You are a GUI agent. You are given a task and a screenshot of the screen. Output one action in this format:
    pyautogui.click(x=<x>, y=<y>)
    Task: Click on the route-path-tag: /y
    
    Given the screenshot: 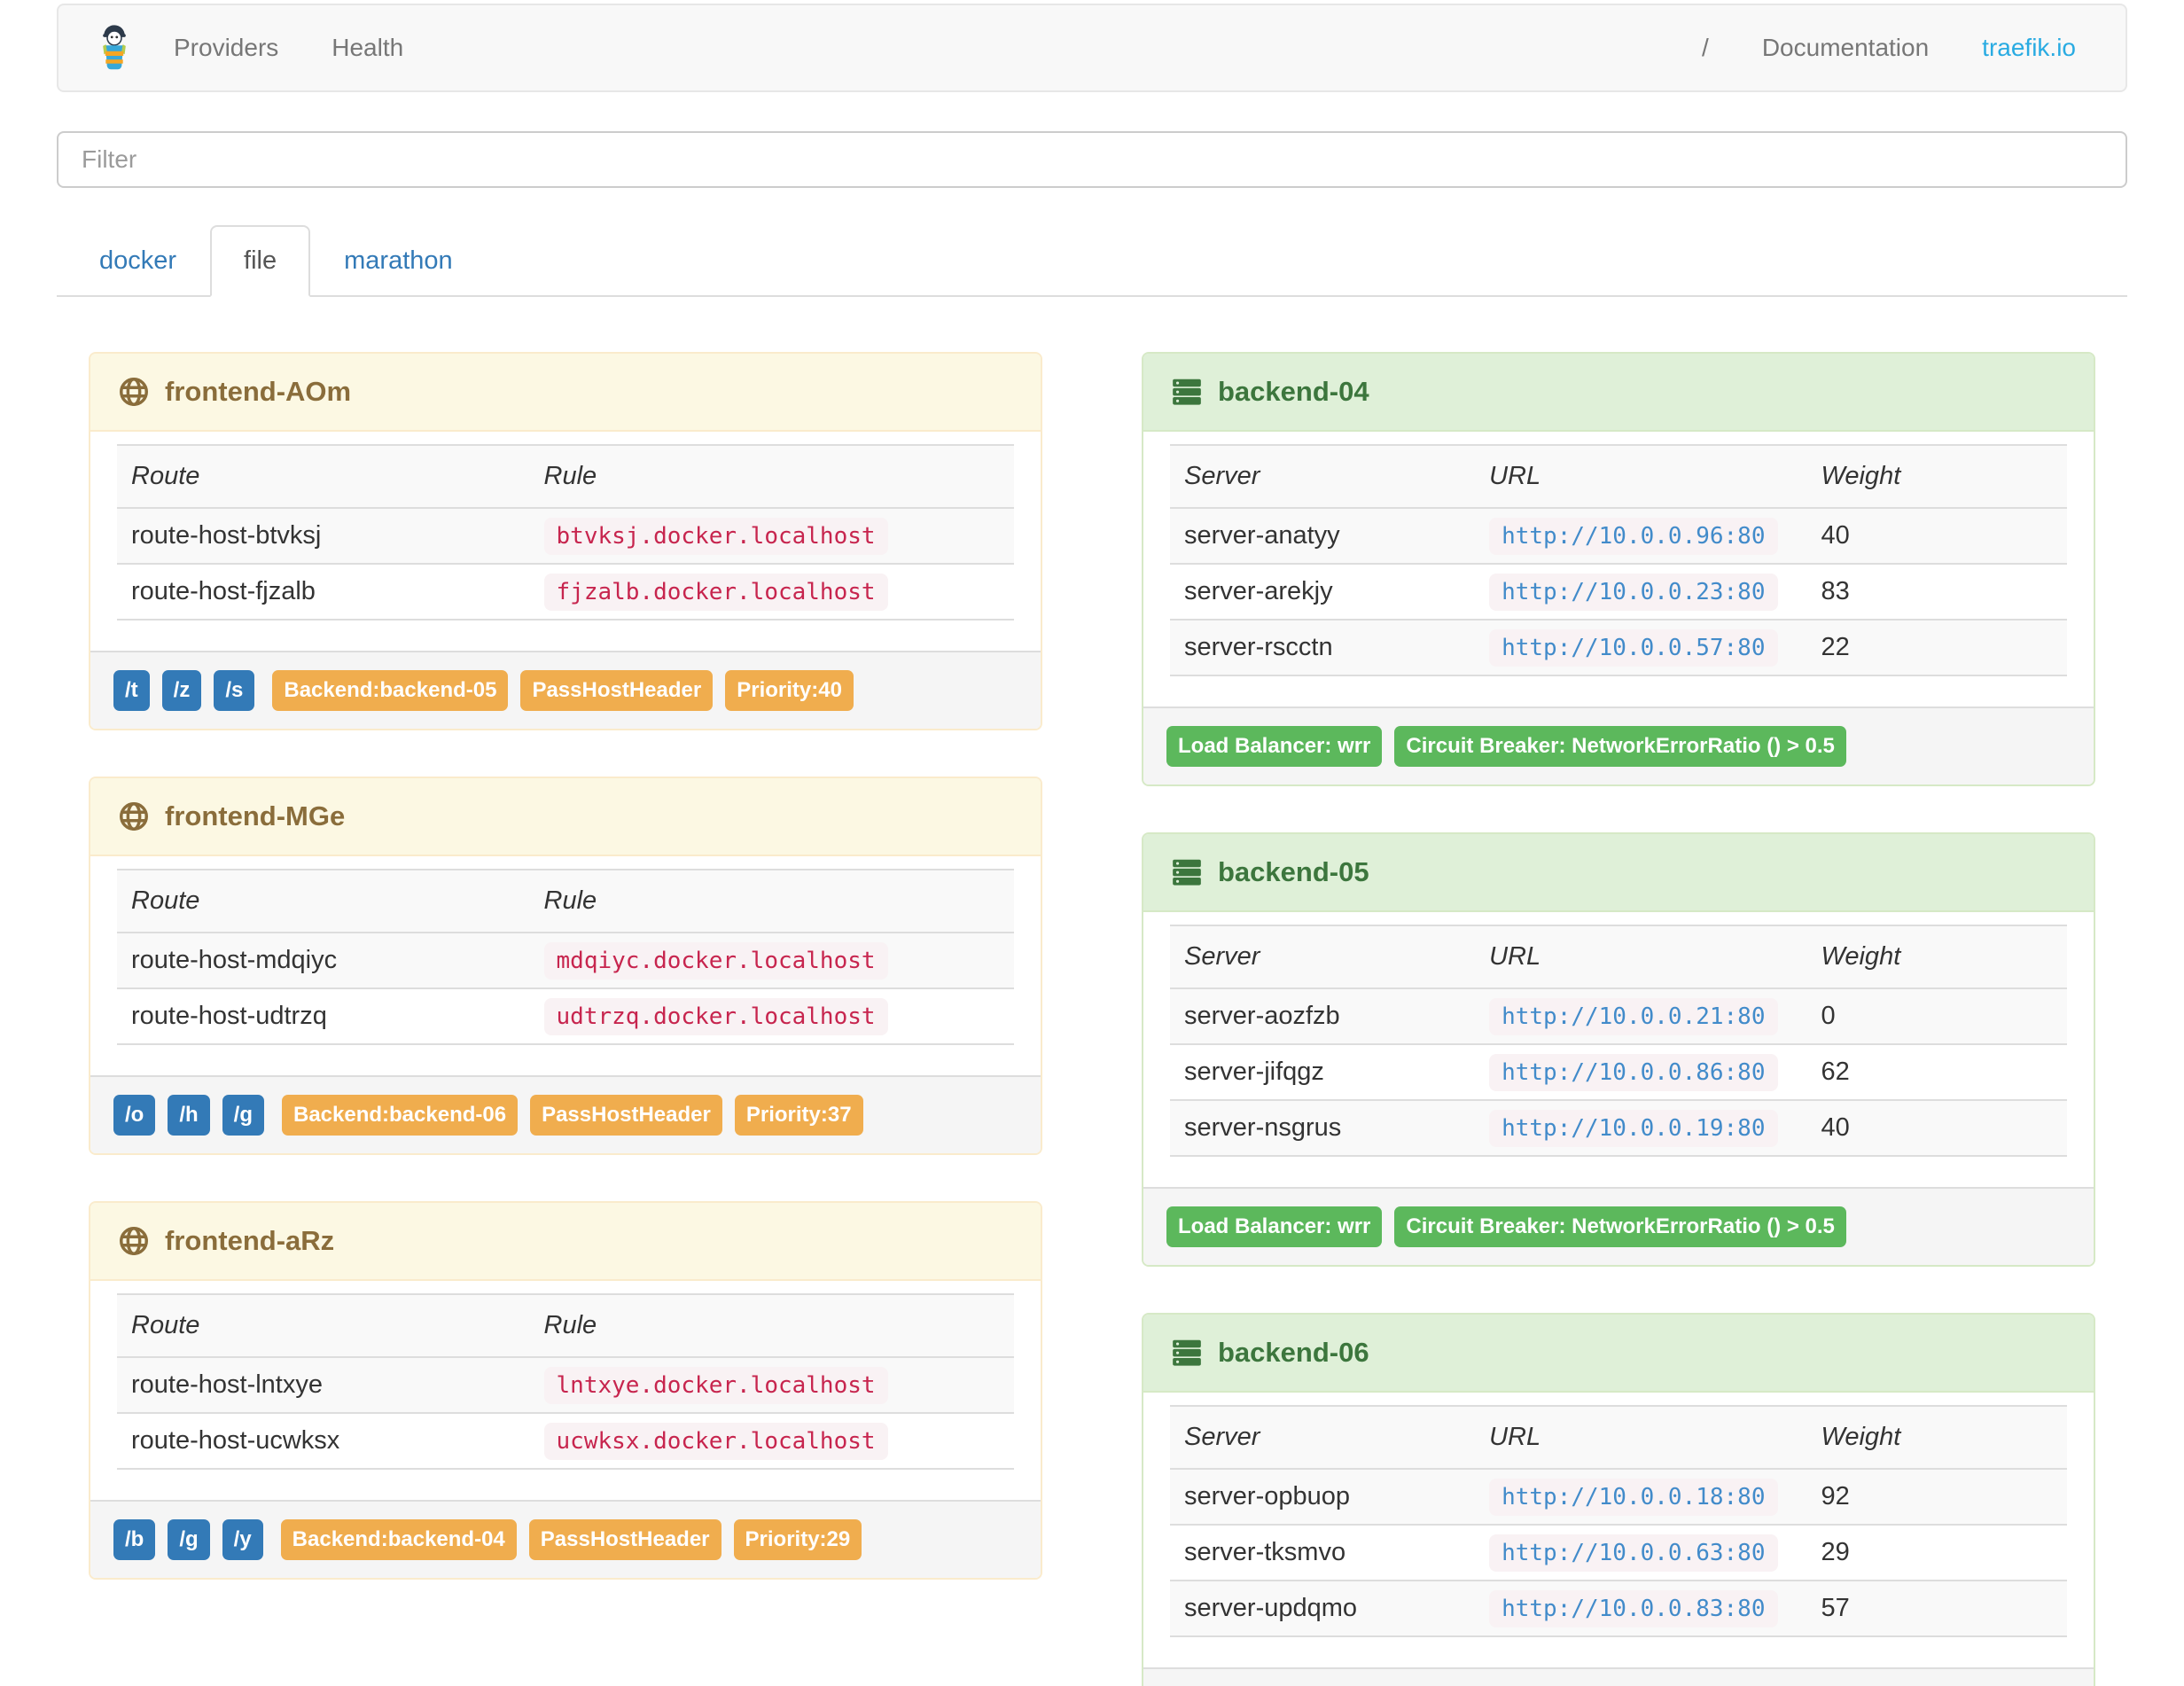 What is the action you would take?
    pyautogui.click(x=242, y=1540)
    